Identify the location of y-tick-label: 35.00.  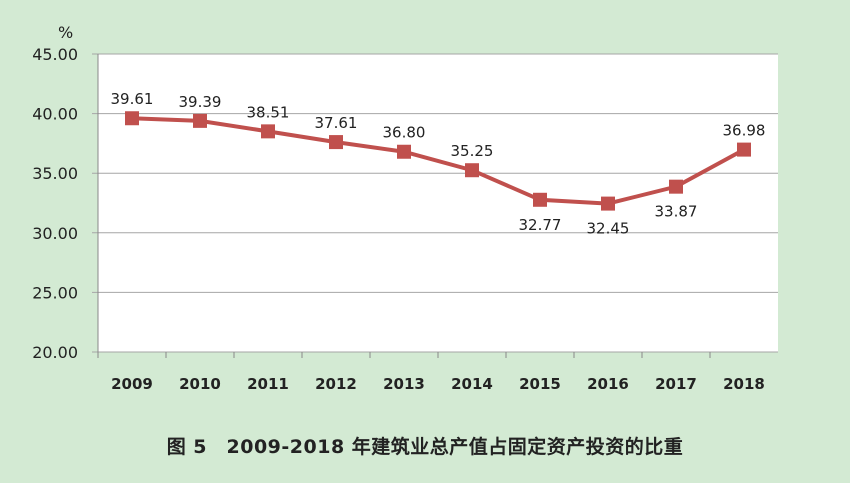
(55, 173).